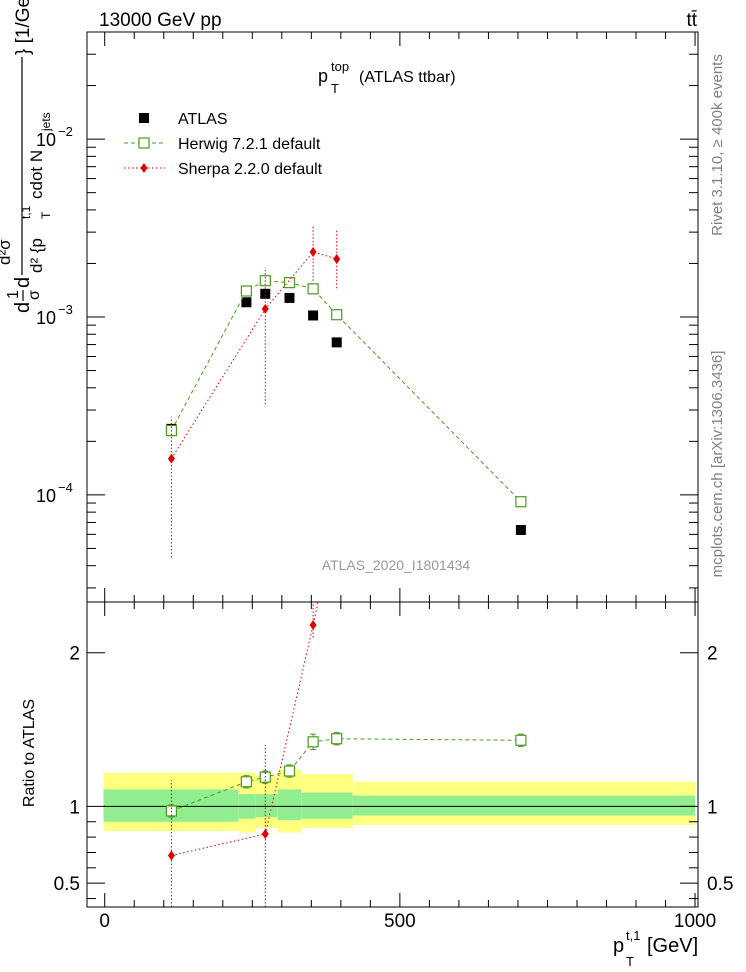  I want to click on main-y-tick-label-exp: −2, so click(65, 131).